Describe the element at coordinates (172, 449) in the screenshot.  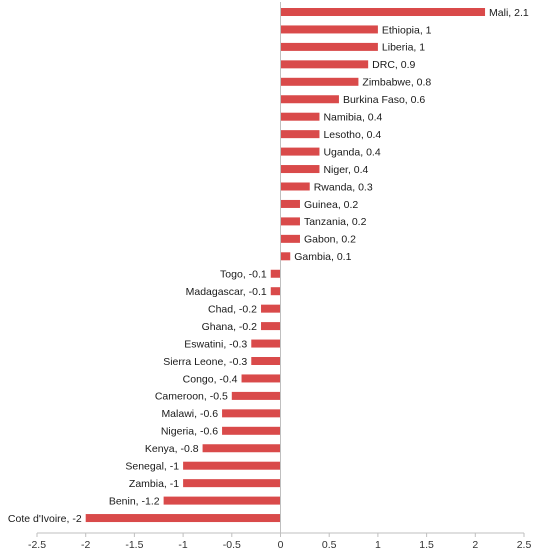
I see `bar-data-label: Kenya, -0.8` at that location.